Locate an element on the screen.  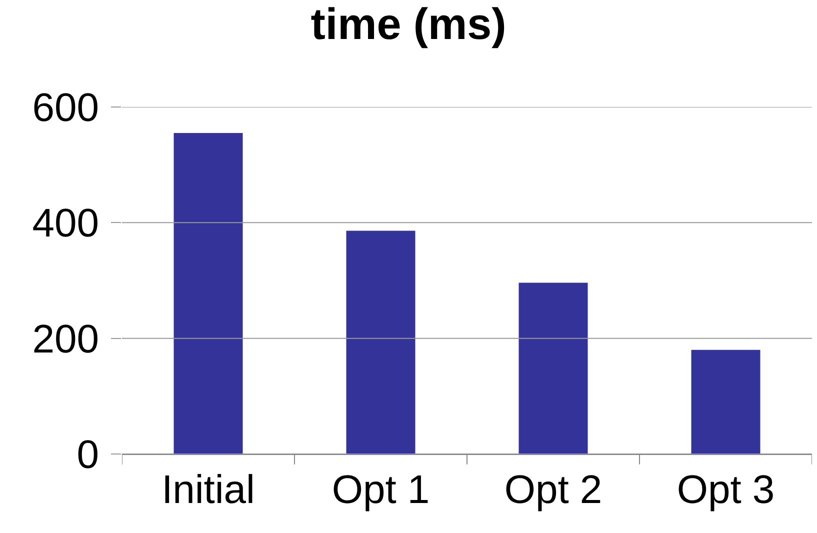
y-tick-label: 200 is located at coordinates (65, 339).